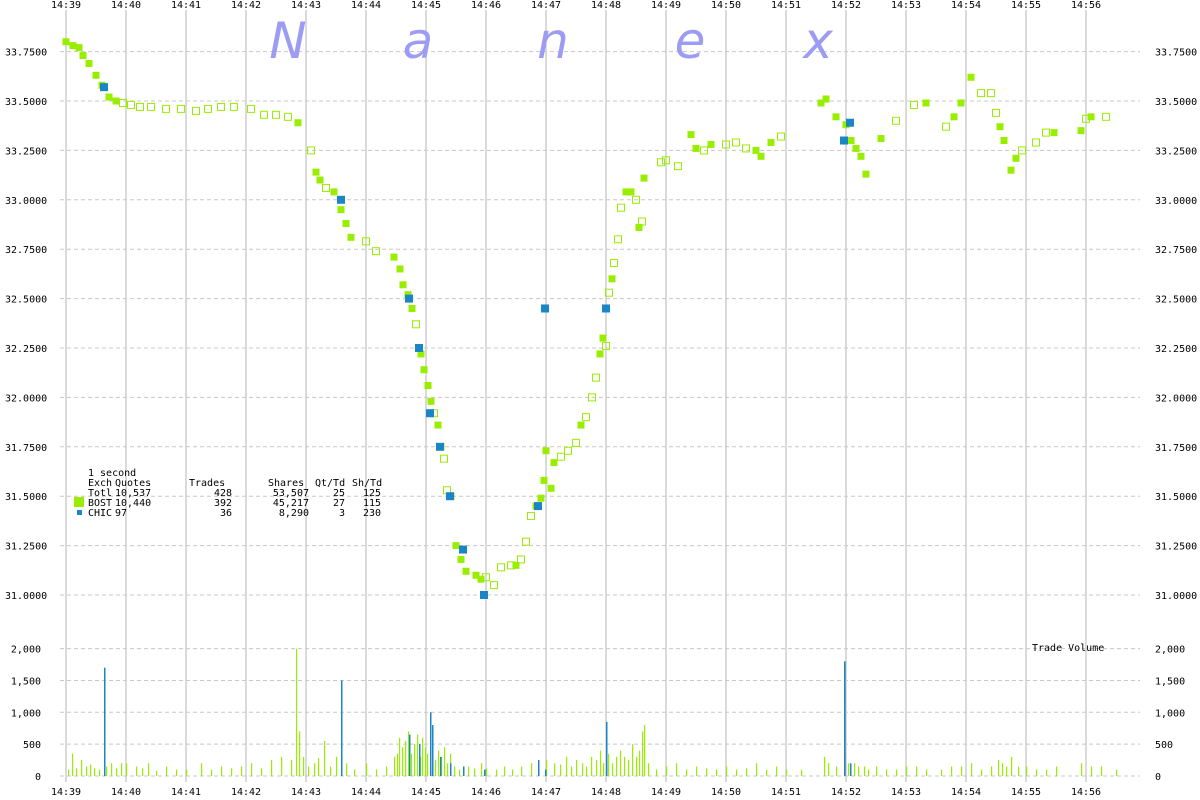  Describe the element at coordinates (286, 483) in the screenshot. I see `legend-header-shares: Shares` at that location.